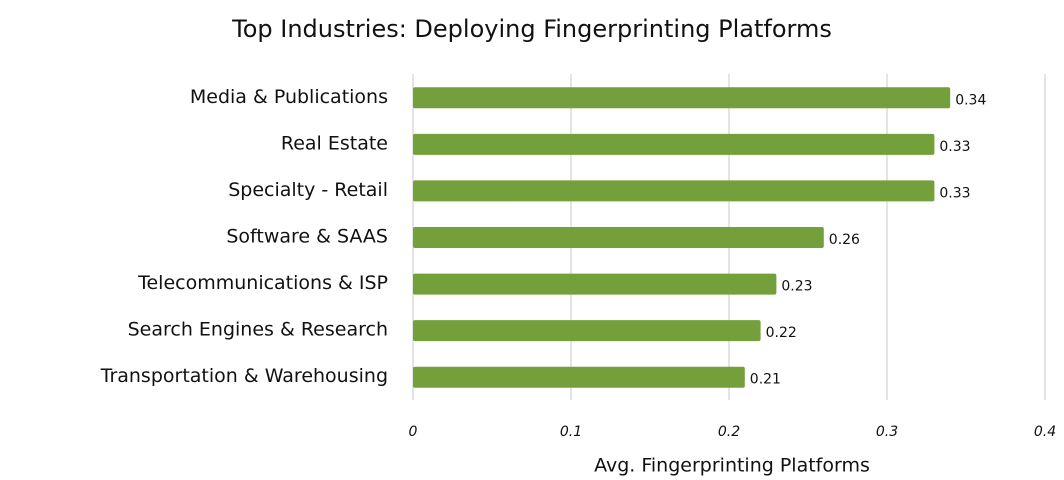 This screenshot has height=480, width=1064. What do you see at coordinates (258, 330) in the screenshot?
I see `y-tick-label: Search Engines & Research` at bounding box center [258, 330].